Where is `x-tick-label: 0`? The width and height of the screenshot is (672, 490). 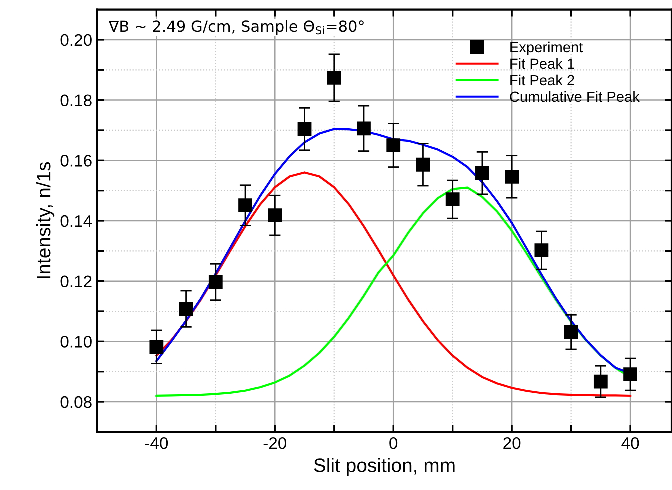 x-tick-label: 0 is located at coordinates (394, 443).